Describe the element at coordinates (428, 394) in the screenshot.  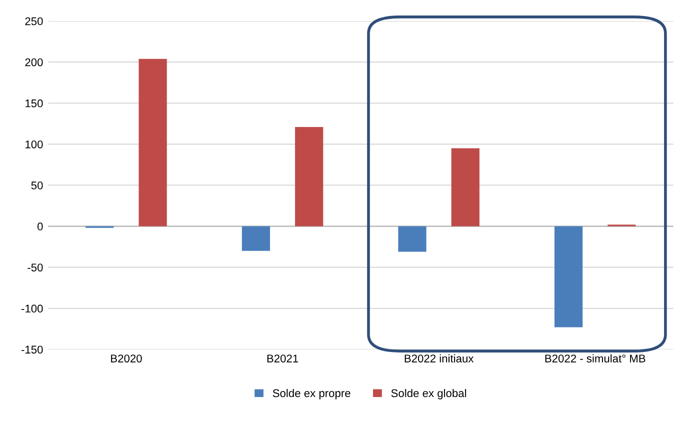
I see `legend-label: Solde ex global` at that location.